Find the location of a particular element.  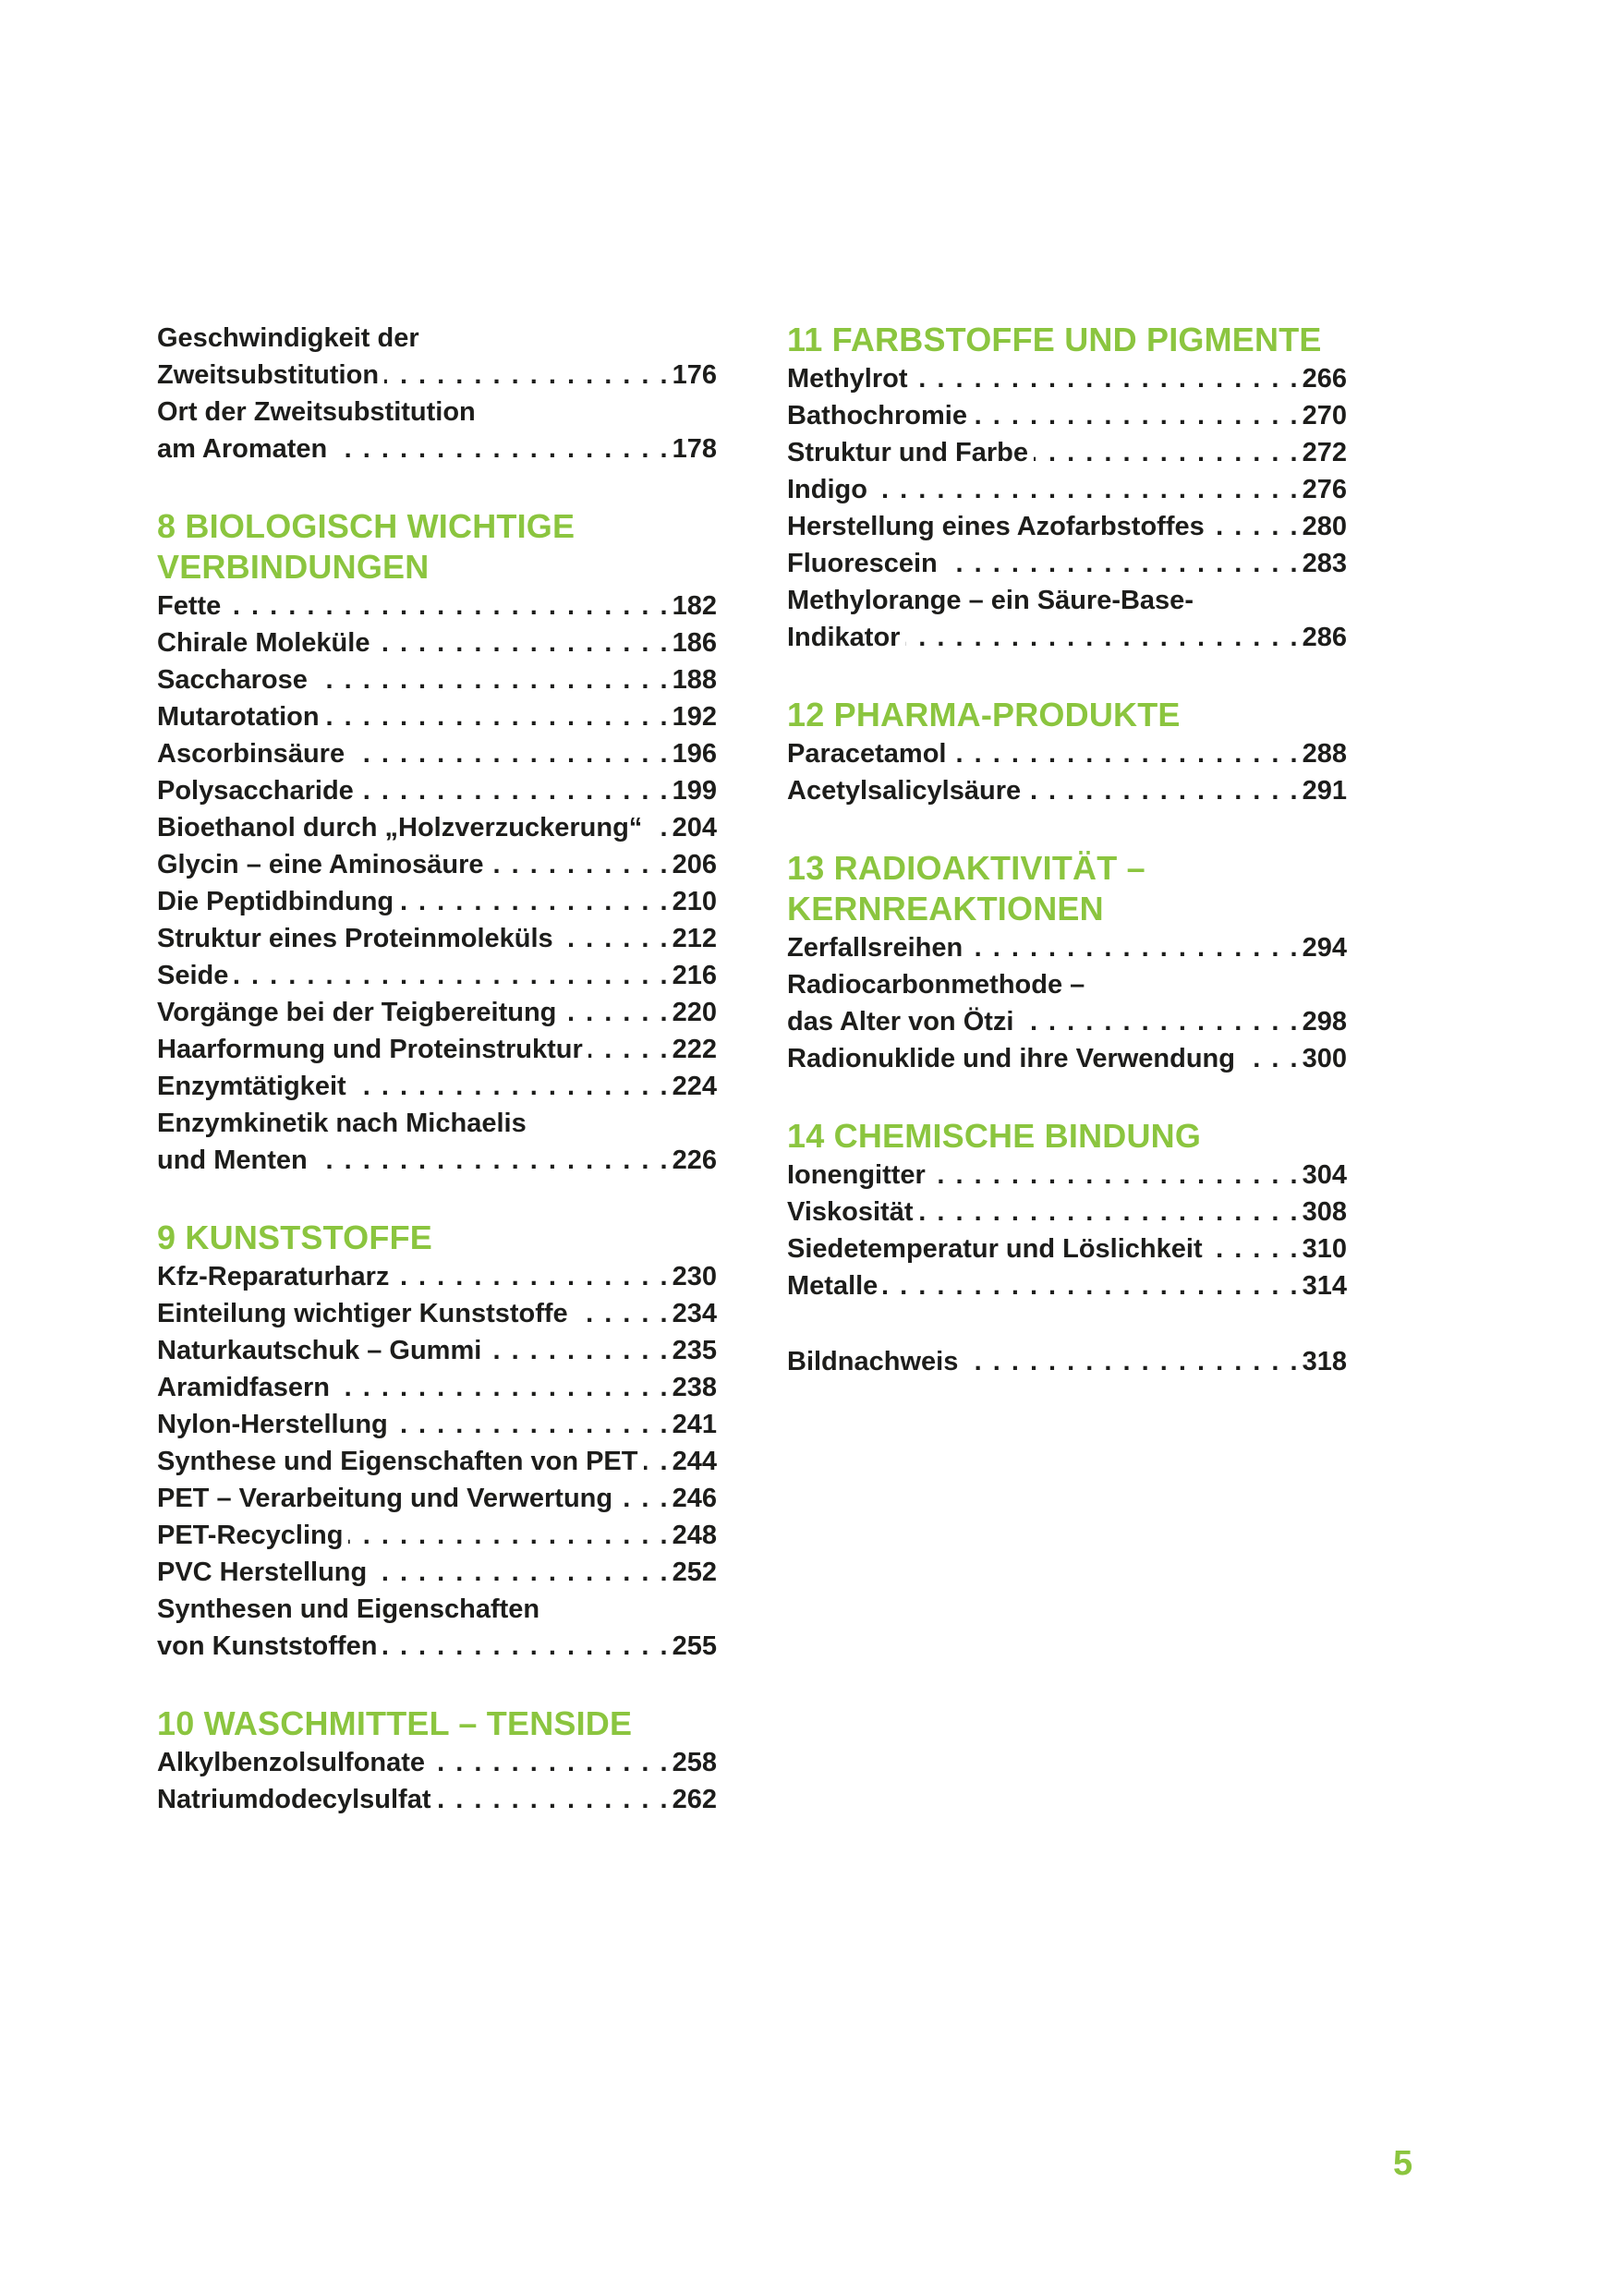

toc-entry-last-line: Siedetemperatur und Löslichkeit 310 is located at coordinates (1067, 1249).